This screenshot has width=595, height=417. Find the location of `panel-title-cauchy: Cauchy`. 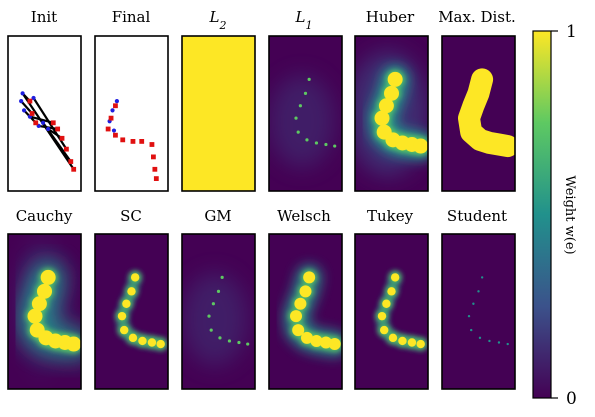

panel-title-cauchy: Cauchy is located at coordinates (44, 216).